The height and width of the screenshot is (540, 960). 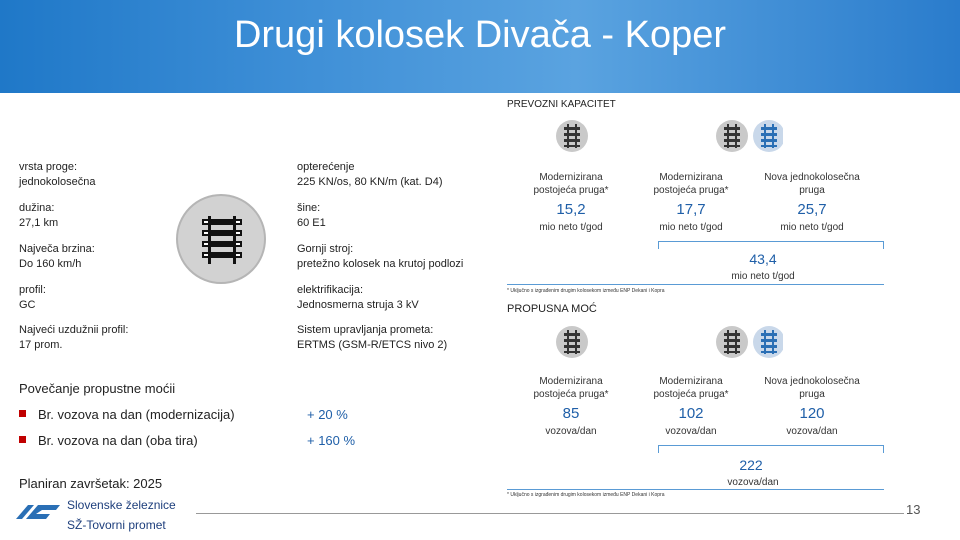 I want to click on spec-label: dužina:, so click(x=37, y=208).